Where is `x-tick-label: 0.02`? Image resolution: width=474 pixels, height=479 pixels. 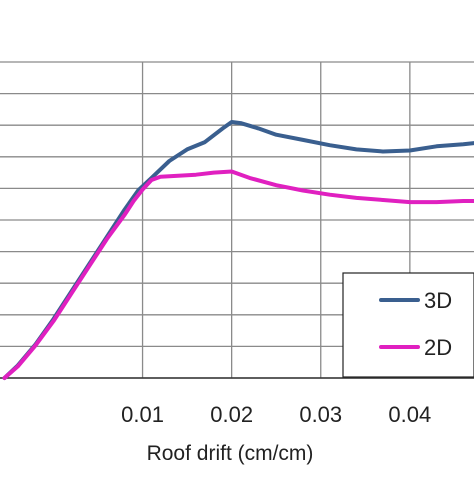
x-tick-label: 0.02 is located at coordinates (231, 414).